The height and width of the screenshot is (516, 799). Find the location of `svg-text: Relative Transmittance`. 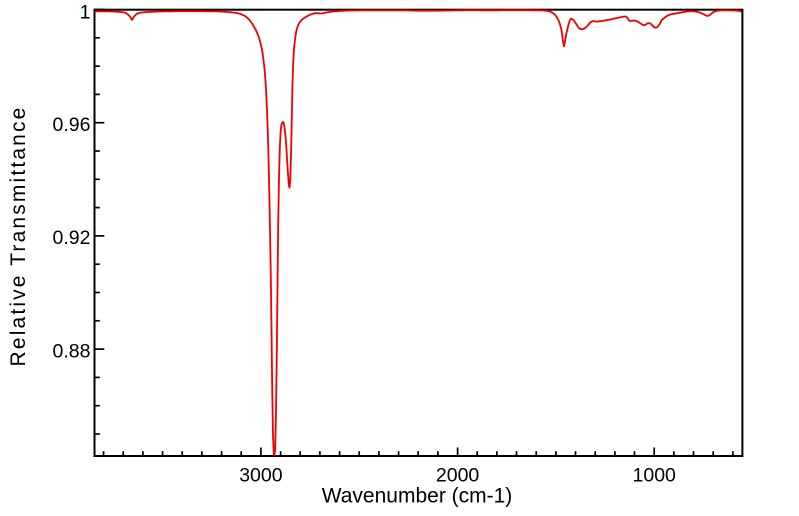

svg-text: Relative Transmittance is located at coordinates (18, 236).